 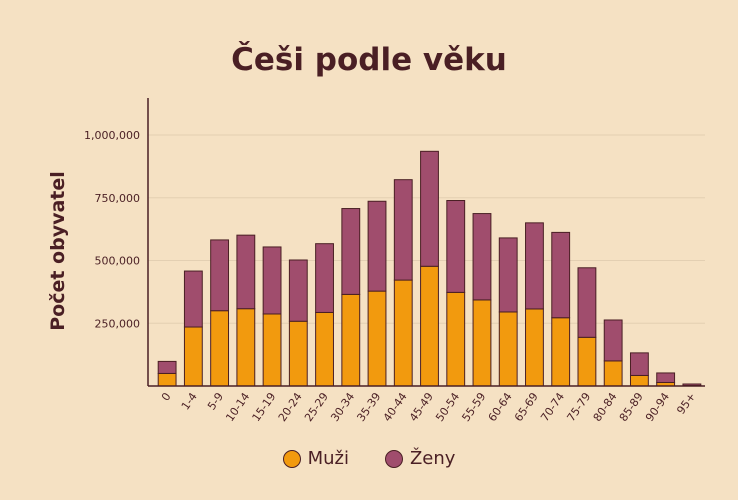 What do you see at coordinates (432, 458) in the screenshot?
I see `legend-label: Ženy` at bounding box center [432, 458].